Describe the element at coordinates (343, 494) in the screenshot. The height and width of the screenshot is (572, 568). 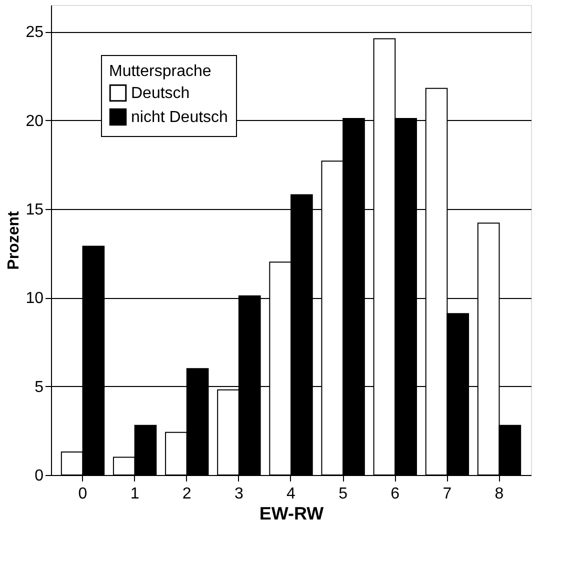
I see `x-tick-label: 5` at that location.